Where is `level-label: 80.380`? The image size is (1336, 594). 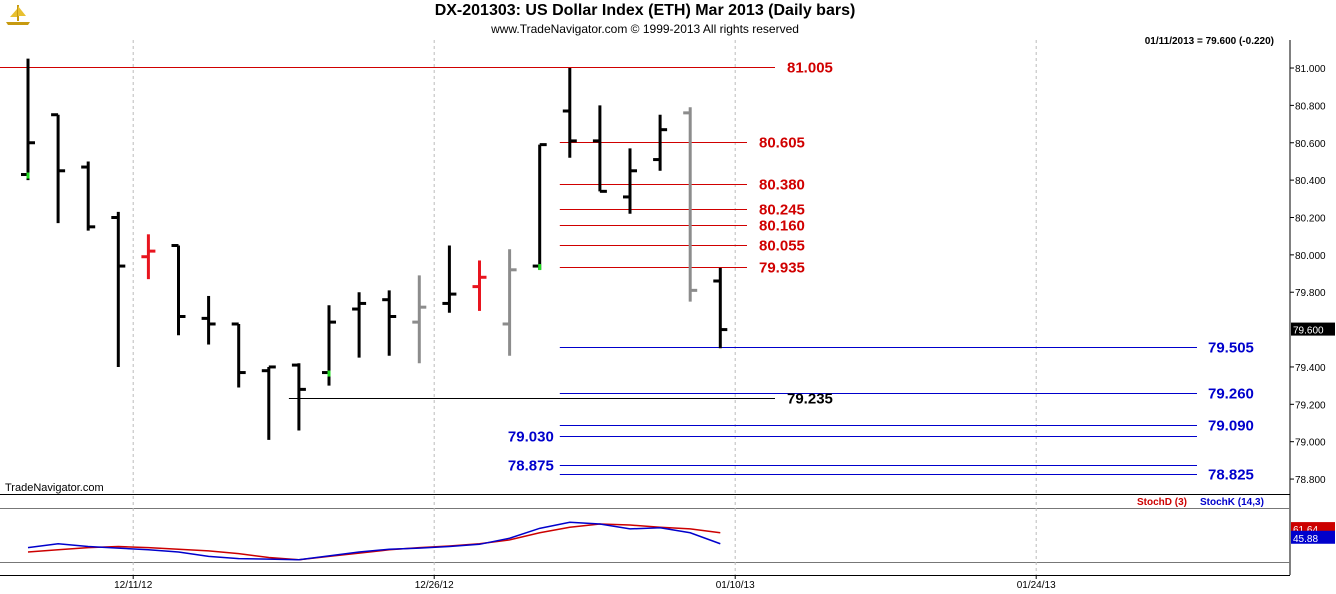
level-label: 80.380 is located at coordinates (782, 185).